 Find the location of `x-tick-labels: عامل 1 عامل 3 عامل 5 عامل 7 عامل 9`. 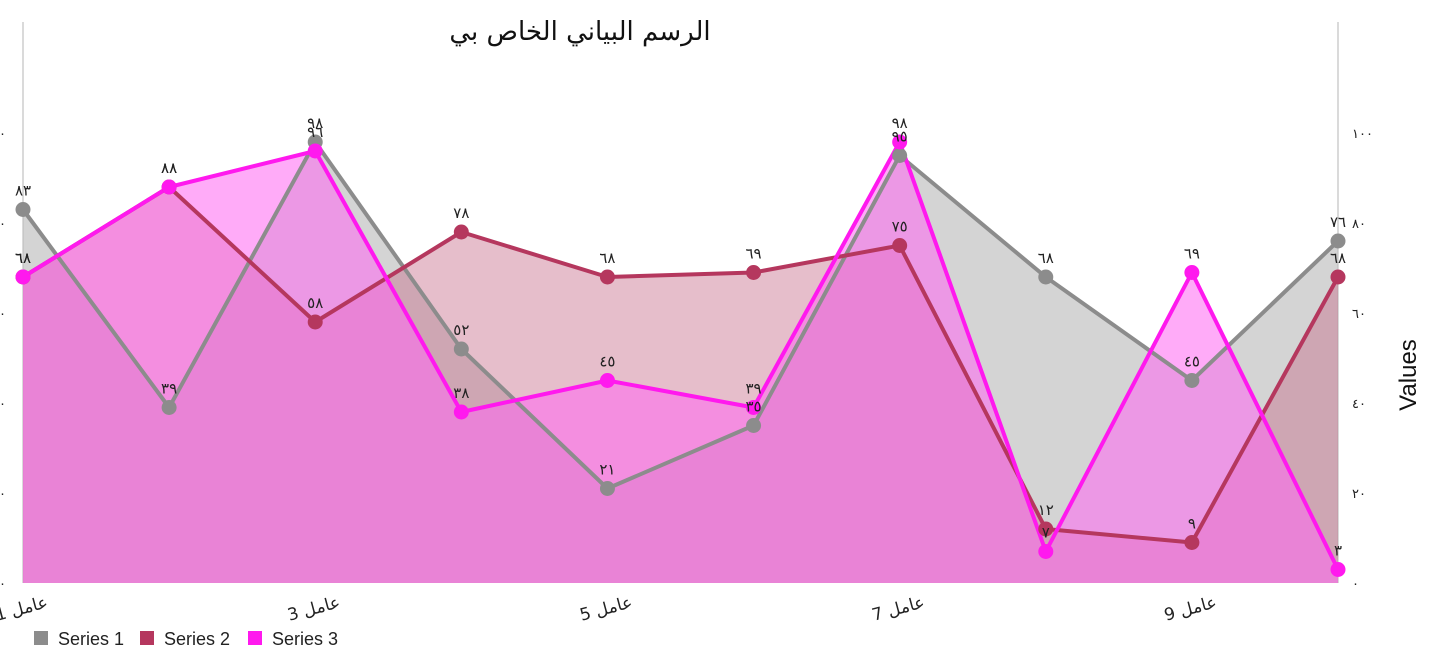

x-tick-labels: عامل 1 عامل 3 عامل 5 عامل 7 عامل 9 is located at coordinates (609, 609).